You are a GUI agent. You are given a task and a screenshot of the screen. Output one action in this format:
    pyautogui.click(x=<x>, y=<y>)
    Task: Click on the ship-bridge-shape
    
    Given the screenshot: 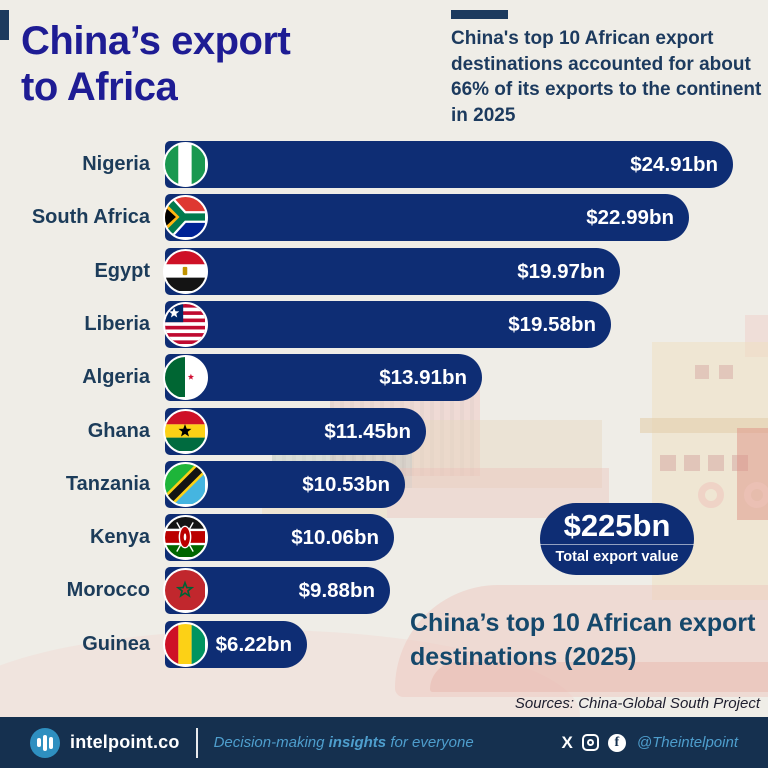 What is the action you would take?
    pyautogui.click(x=704, y=425)
    